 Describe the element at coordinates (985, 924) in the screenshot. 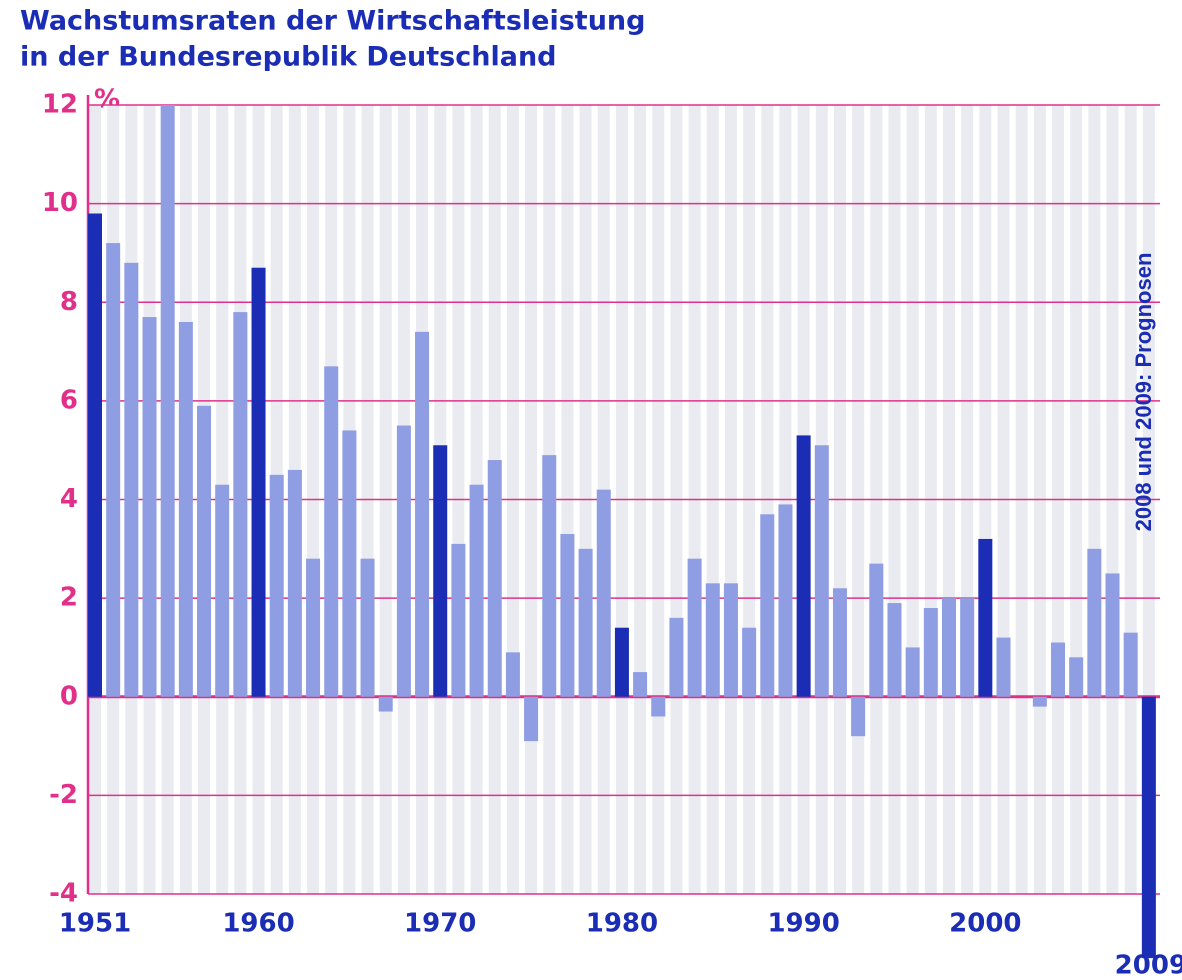

I see `x-tick-label: 2000` at that location.